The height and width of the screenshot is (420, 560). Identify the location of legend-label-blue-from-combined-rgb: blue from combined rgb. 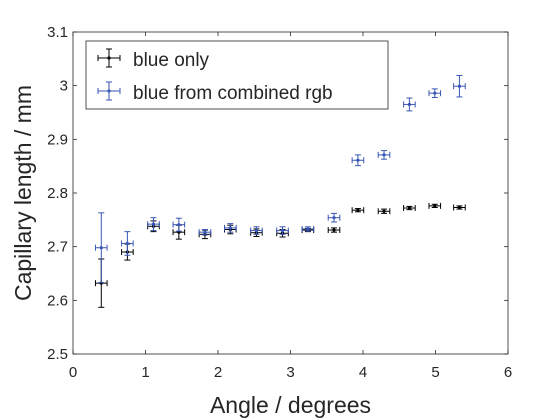
(233, 93).